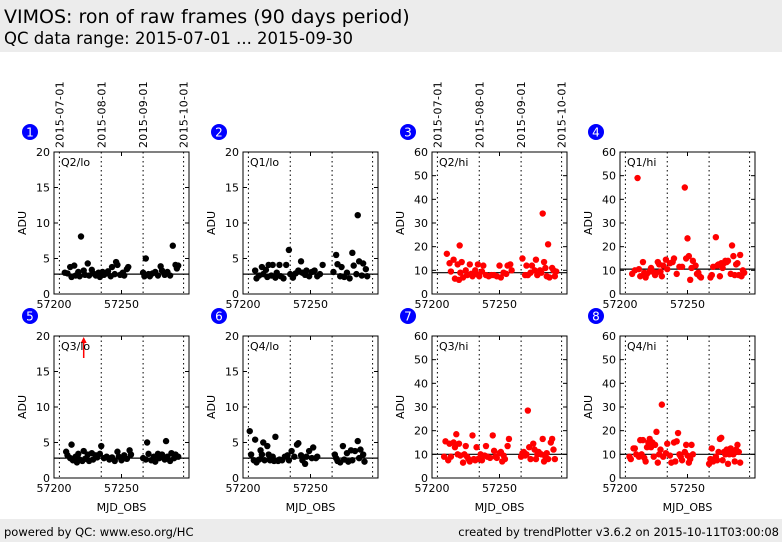  Describe the element at coordinates (99, 532) in the screenshot. I see `footer-powered-by: powered by QC: www.eso.org/HC` at that location.